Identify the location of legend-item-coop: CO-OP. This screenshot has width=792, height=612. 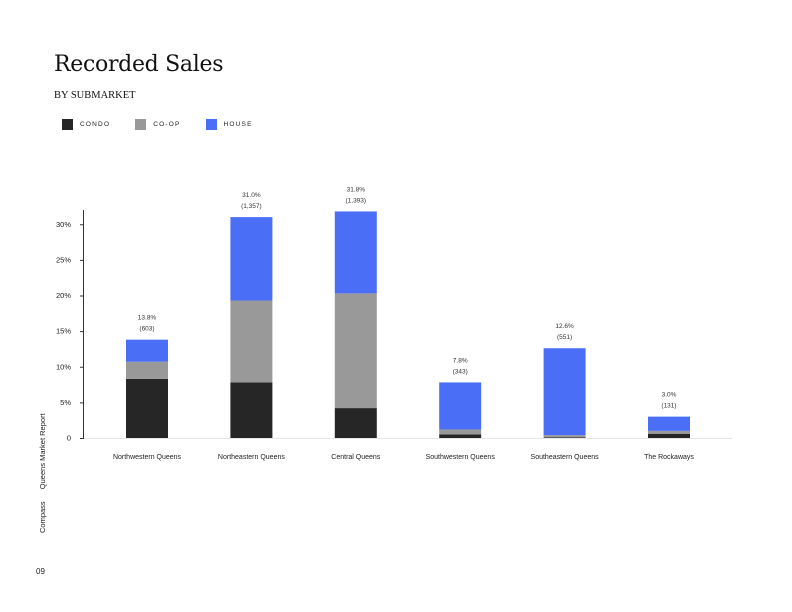
(157, 124).